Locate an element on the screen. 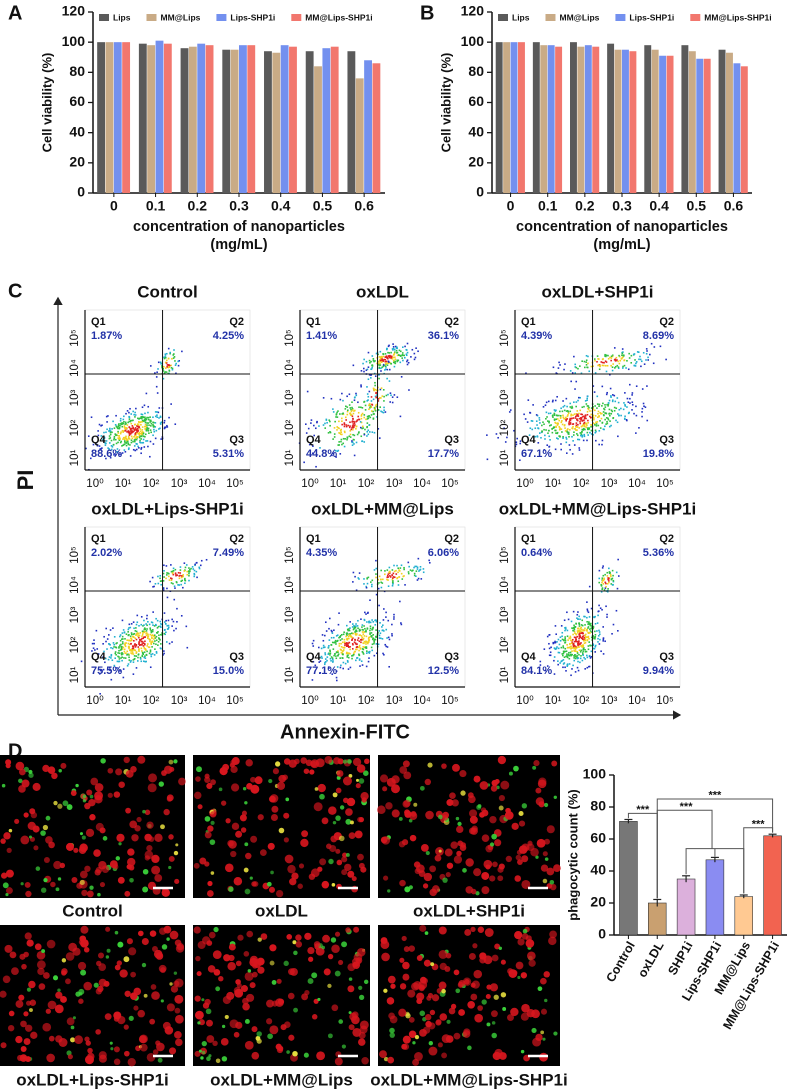  quadrant-percent: 44.8% is located at coordinates (321, 454).